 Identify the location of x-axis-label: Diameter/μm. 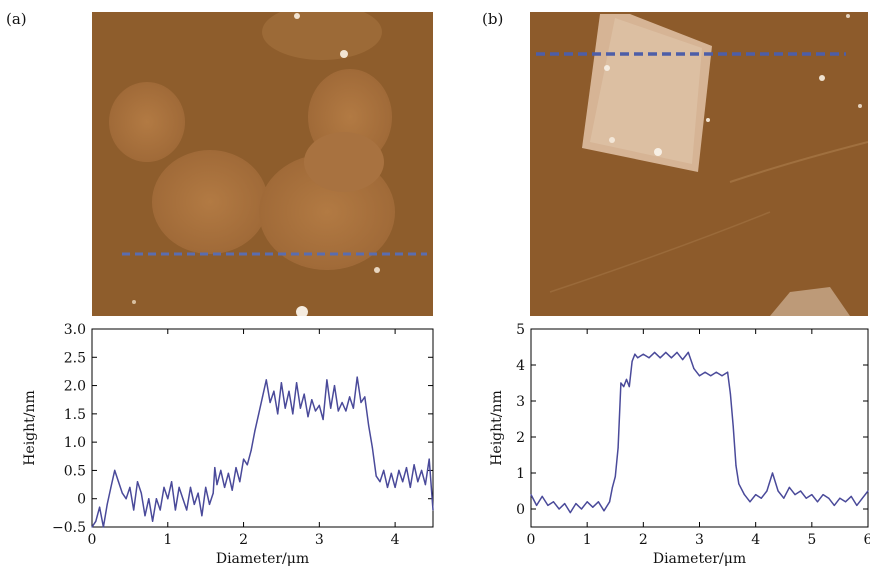
(262, 559).